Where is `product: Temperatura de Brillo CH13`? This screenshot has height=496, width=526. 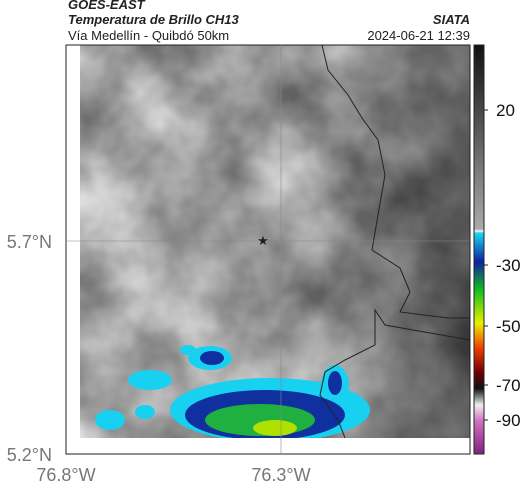 product: Temperatura de Brillo CH13 is located at coordinates (154, 19).